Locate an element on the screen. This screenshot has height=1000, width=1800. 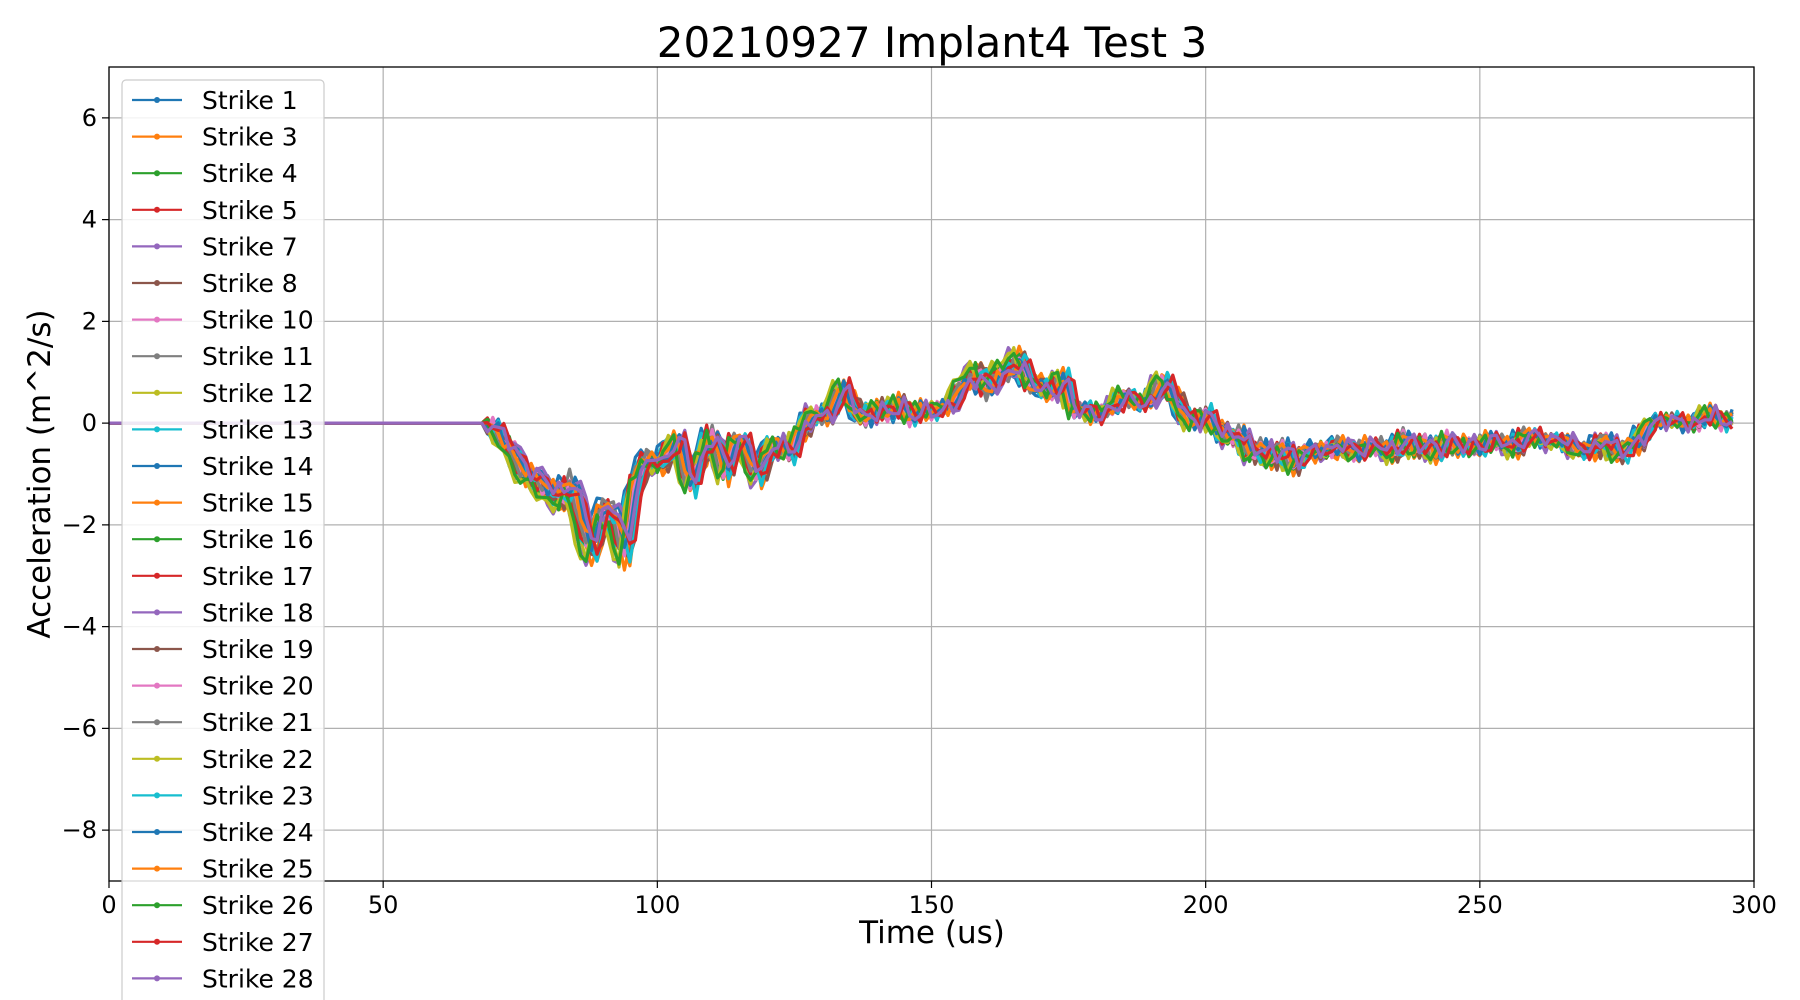
y-tick-label: 4 is located at coordinates (89, 220).